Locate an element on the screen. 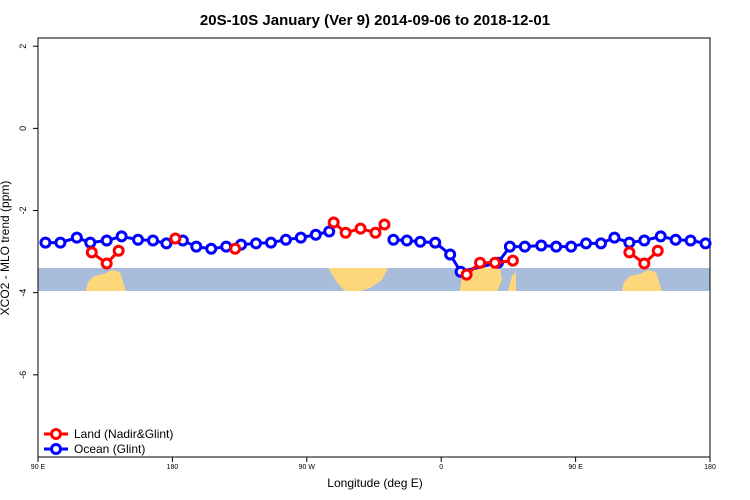 This screenshot has width=750, height=500. legend-label: Ocean (Glint) is located at coordinates (109, 449).